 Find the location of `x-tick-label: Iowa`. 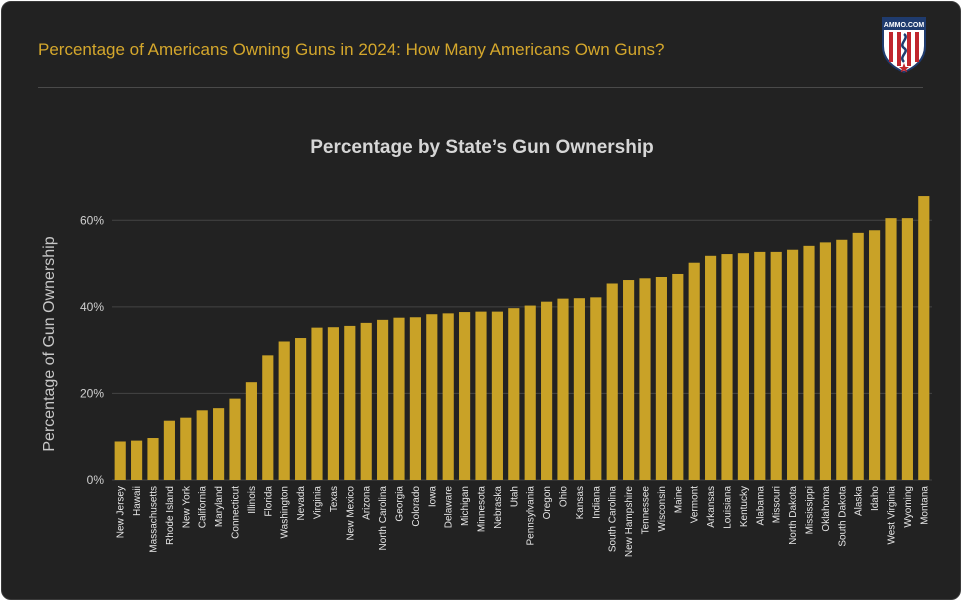

x-tick-label: Iowa is located at coordinates (432, 497).